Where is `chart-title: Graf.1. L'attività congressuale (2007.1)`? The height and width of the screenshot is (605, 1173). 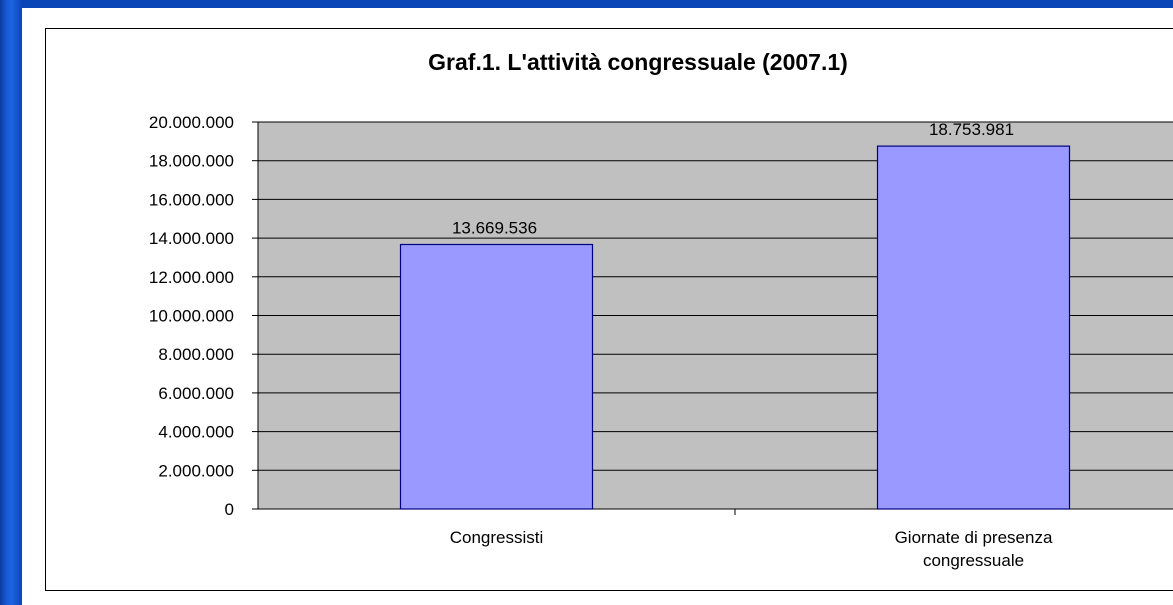 chart-title: Graf.1. L'attività congressuale (2007.1) is located at coordinates (638, 62).